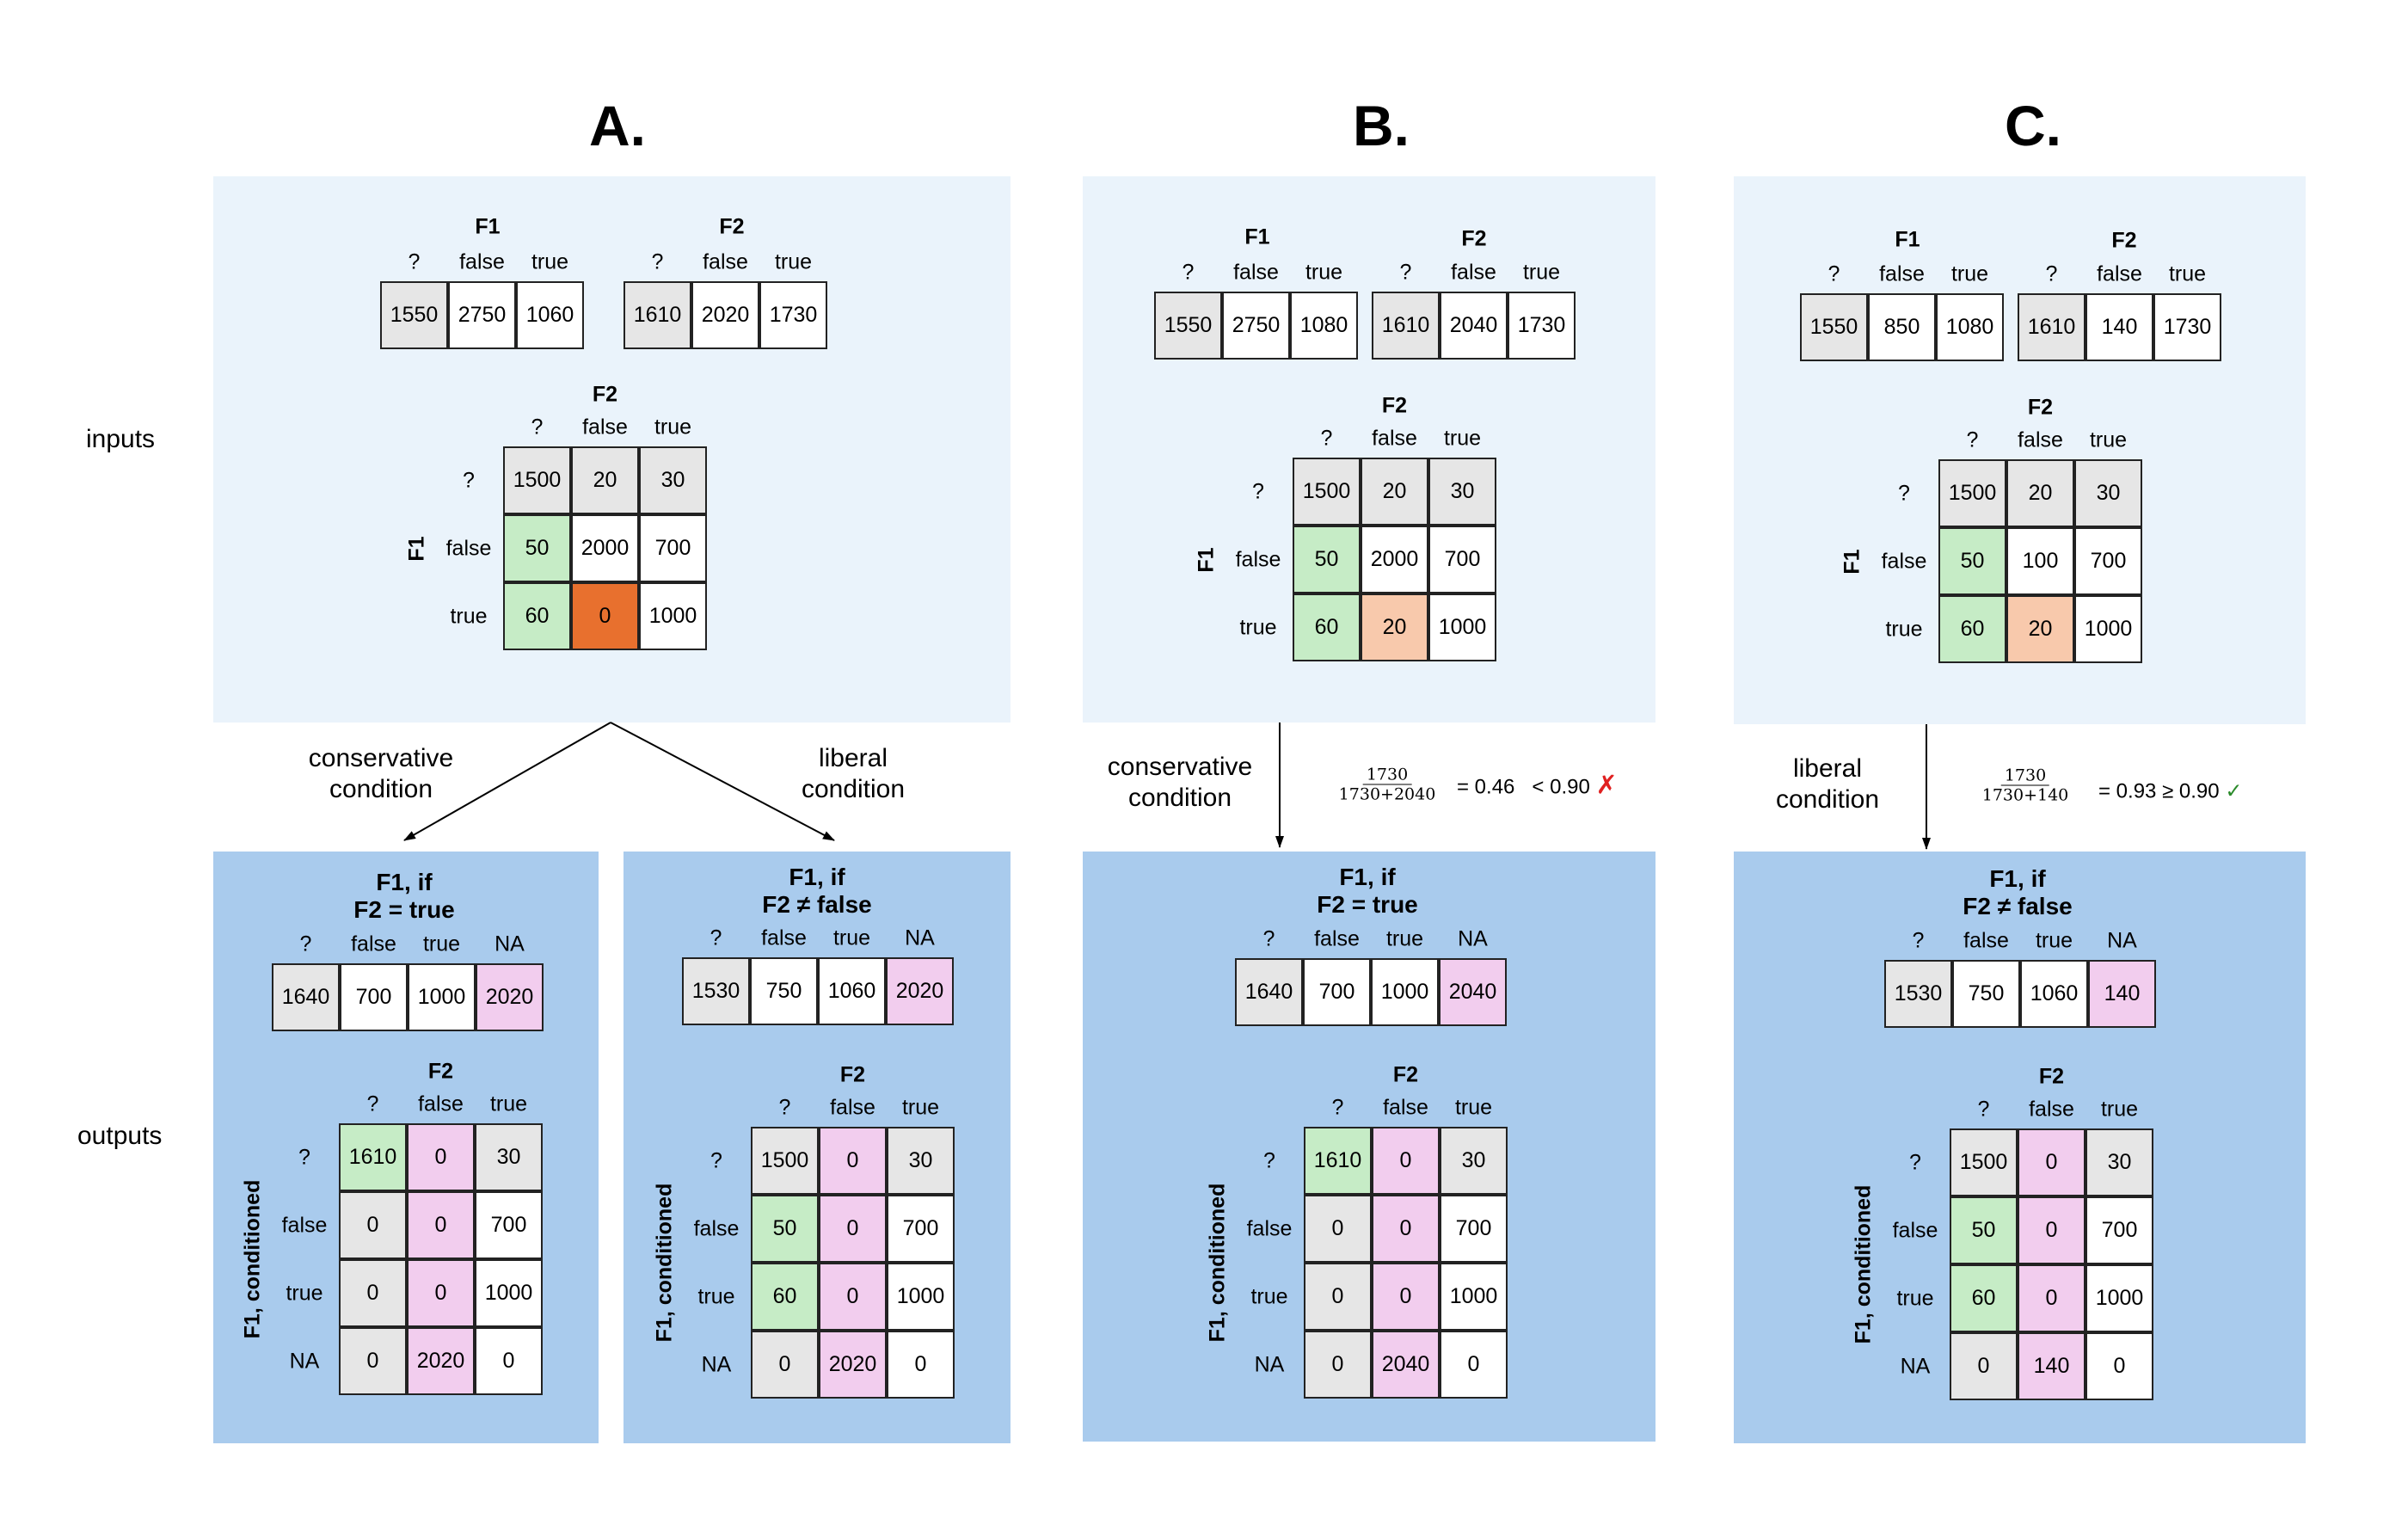 This screenshot has height=1525, width=2408. What do you see at coordinates (2052, 1162) in the screenshot?
I see `panel-c-lib-cross-cell: 0` at bounding box center [2052, 1162].